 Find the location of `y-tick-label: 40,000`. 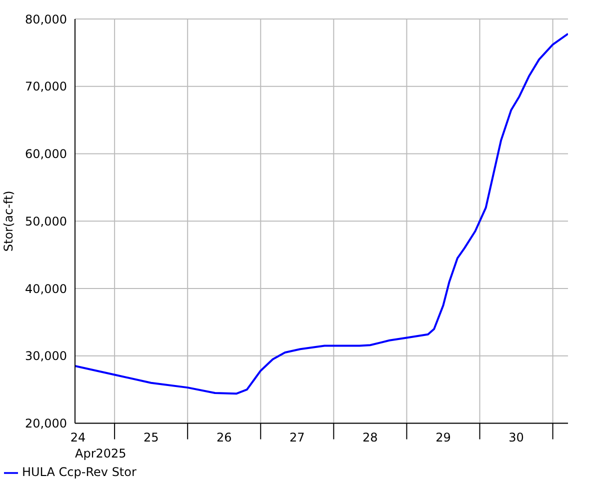

y-tick-label: 40,000 is located at coordinates (46, 289).